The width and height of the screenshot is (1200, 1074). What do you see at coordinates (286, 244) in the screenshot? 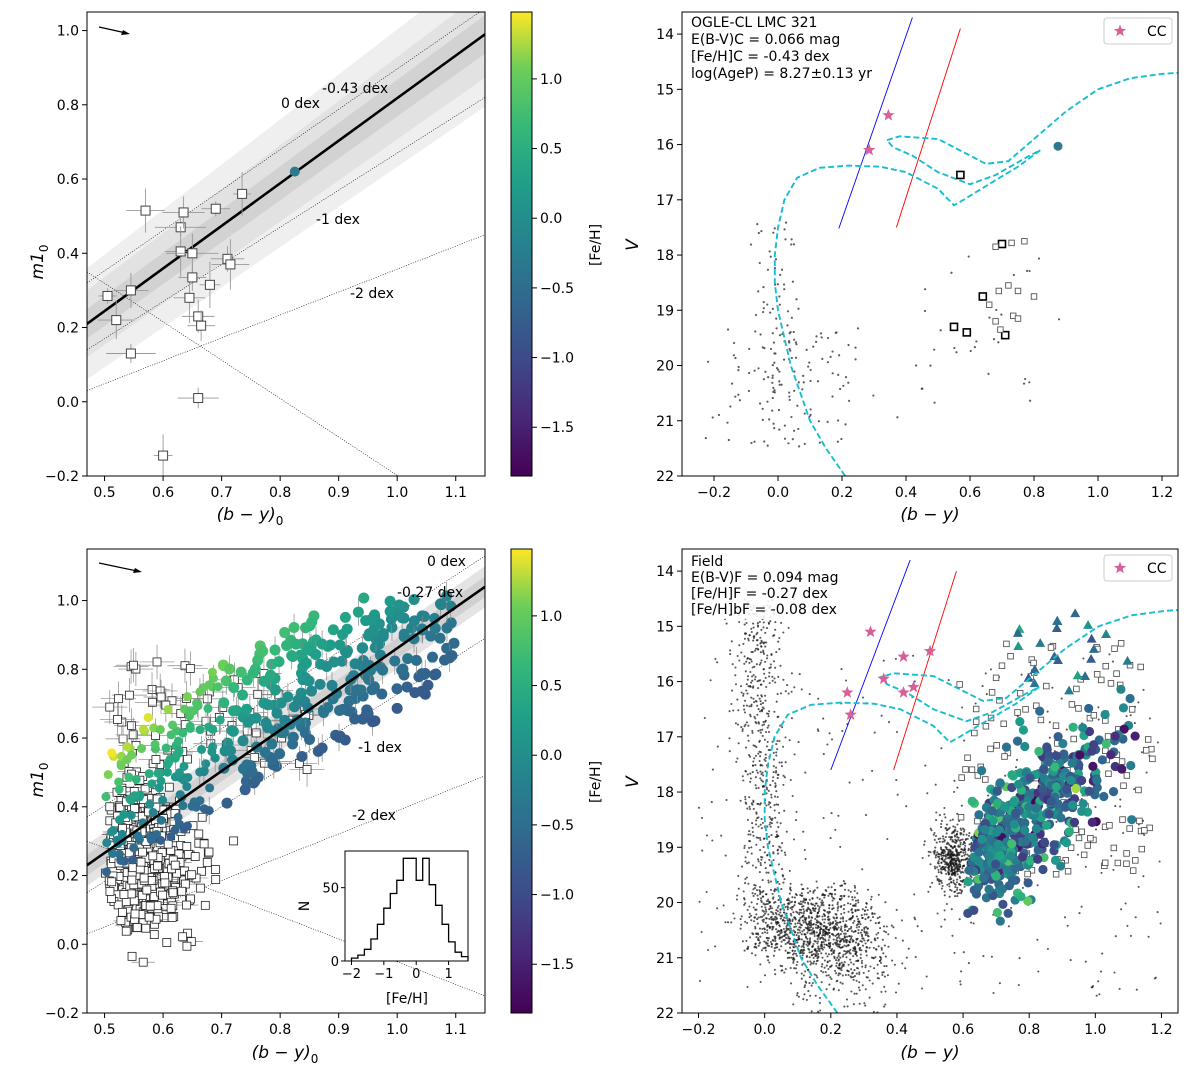
I see `axes-frame` at bounding box center [286, 244].